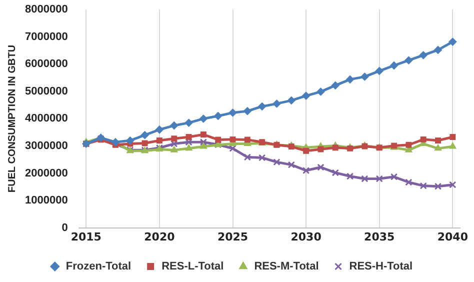 The height and width of the screenshot is (282, 474). I want to click on y-tick-label: 0, so click(65, 228).